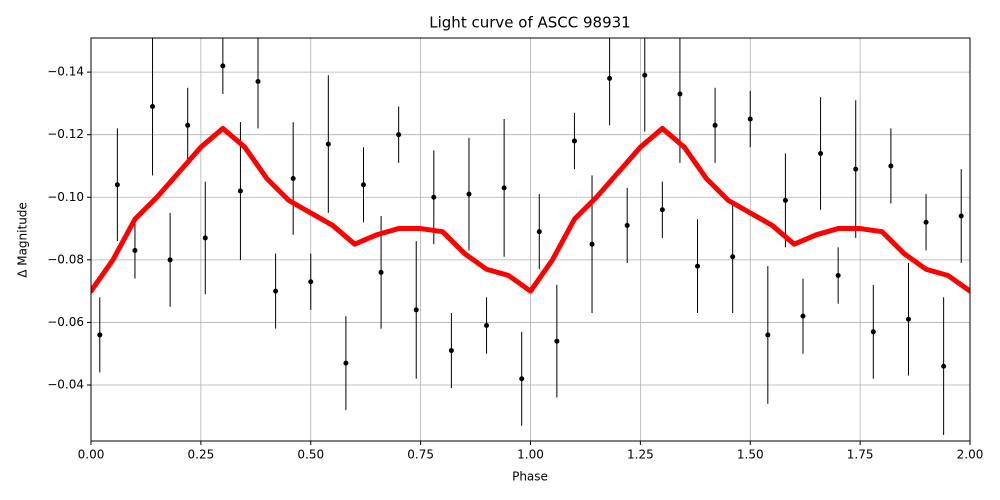  I want to click on y-tick-label: −0.06, so click(65, 322).